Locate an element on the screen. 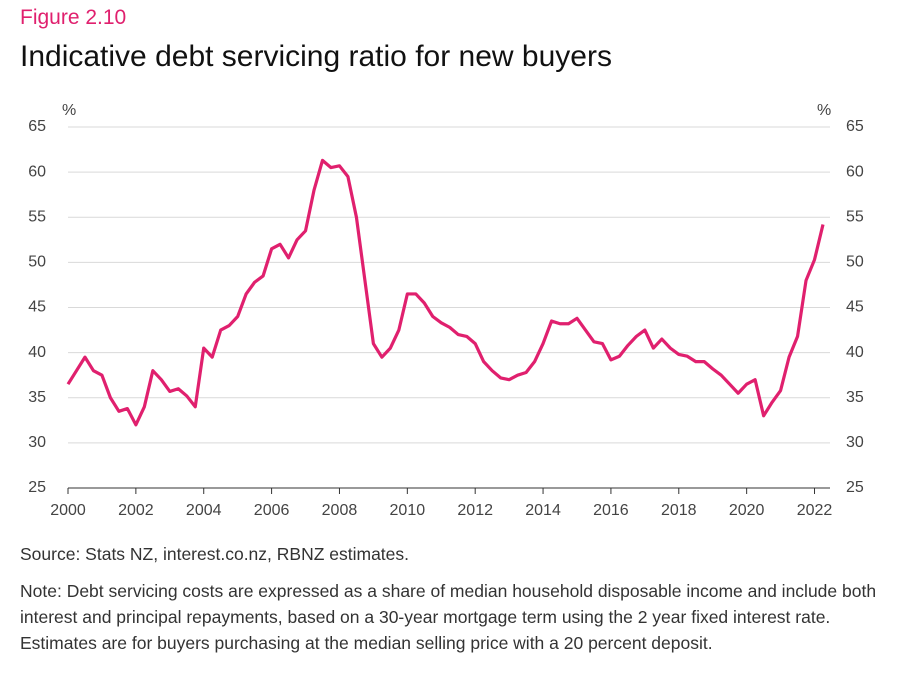  y-tick-label: 40 is located at coordinates (37, 352).